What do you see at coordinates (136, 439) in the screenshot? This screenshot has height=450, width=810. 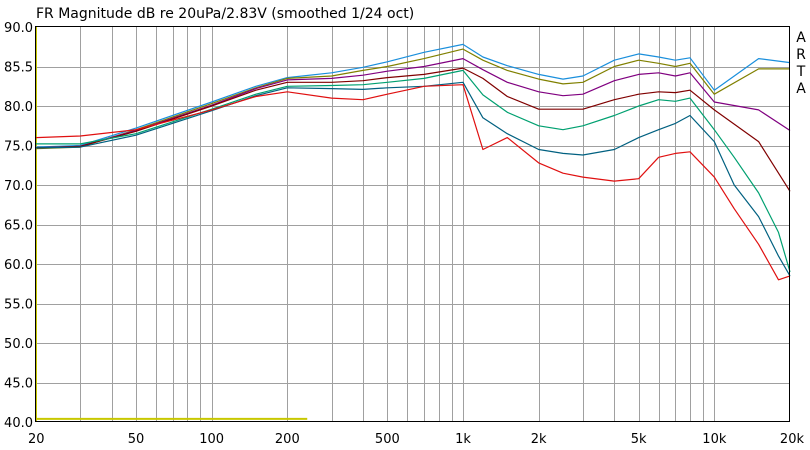 I see `x-tick-label: 50` at bounding box center [136, 439].